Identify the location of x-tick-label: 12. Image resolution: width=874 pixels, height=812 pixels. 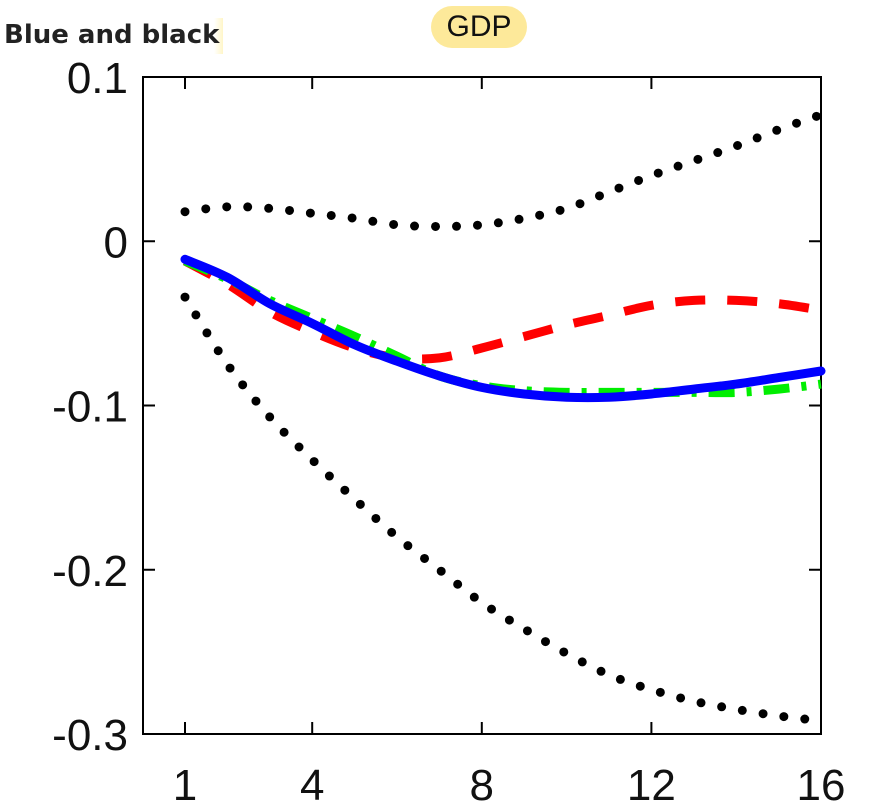
(651, 785).